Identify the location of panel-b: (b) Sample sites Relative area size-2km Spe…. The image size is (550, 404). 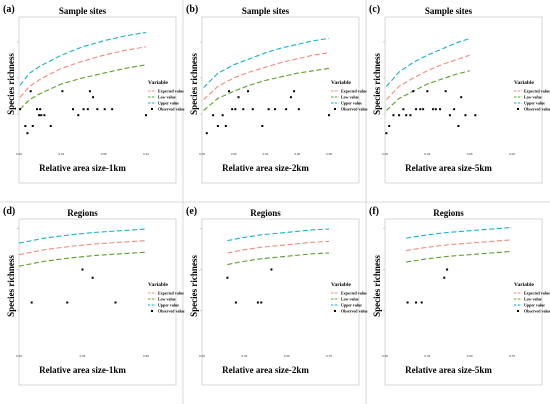
(277, 94).